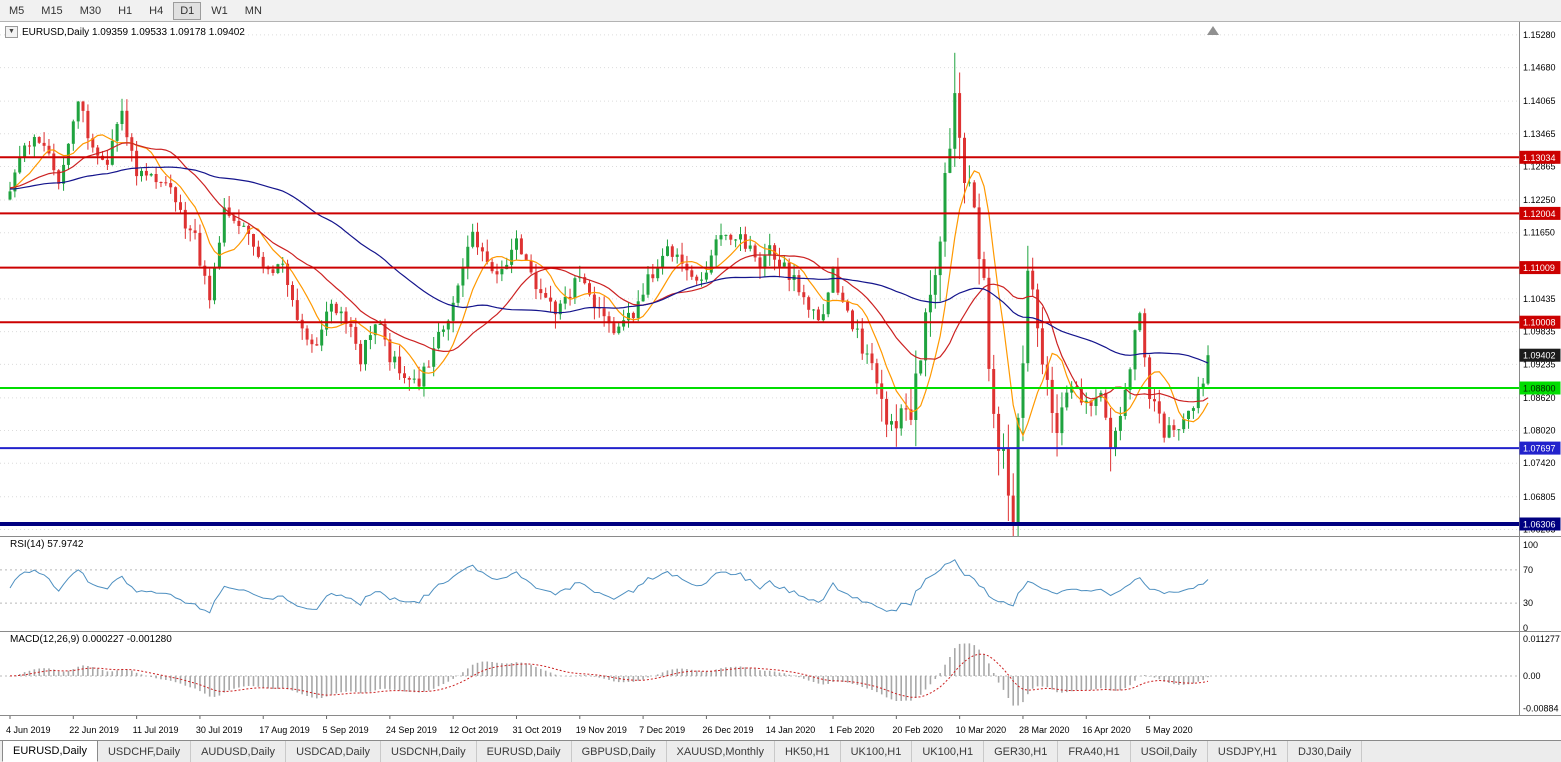 Image resolution: width=1561 pixels, height=762 pixels. Describe the element at coordinates (1541, 709) in the screenshot. I see `macd-scale-label: -0.00884` at that location.